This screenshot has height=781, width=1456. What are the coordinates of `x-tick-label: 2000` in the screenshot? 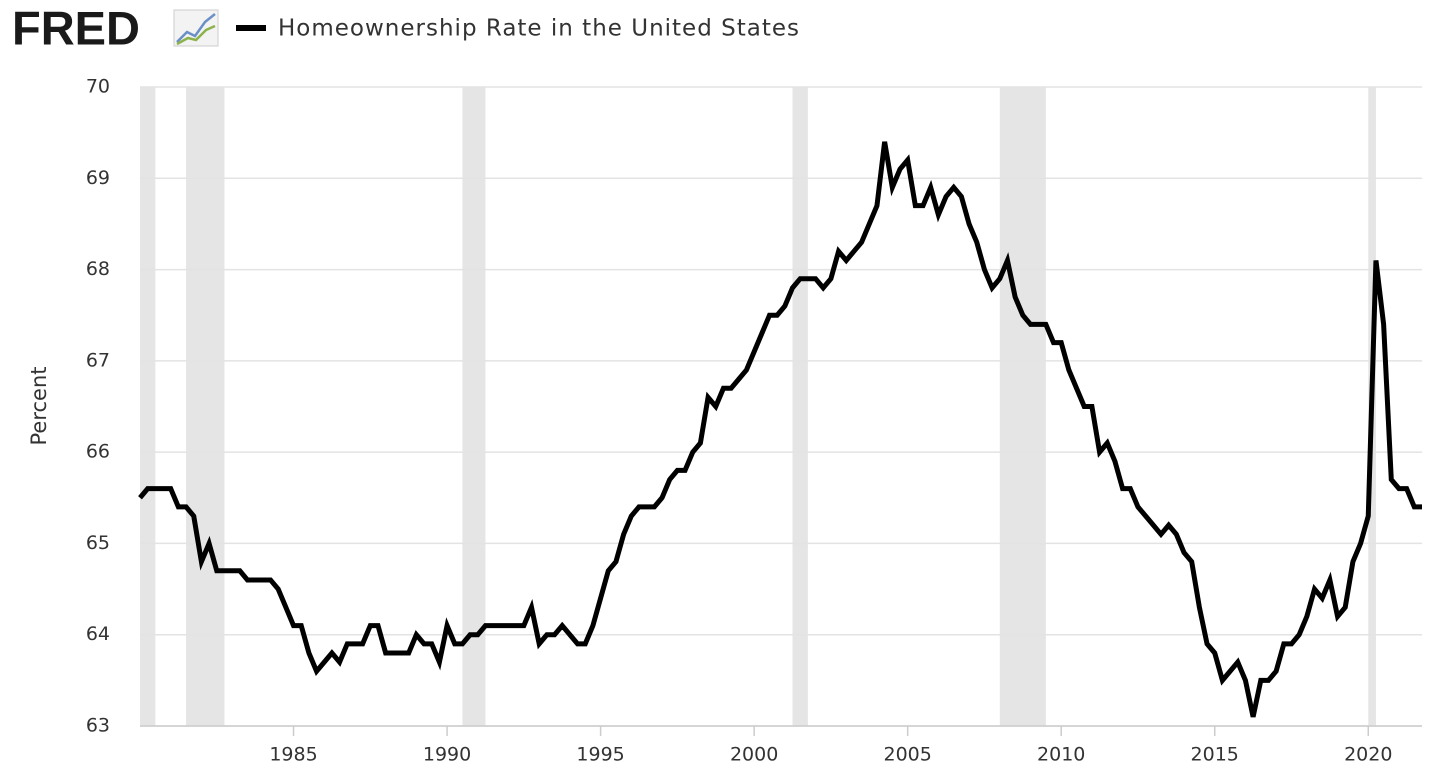 It's located at (754, 755).